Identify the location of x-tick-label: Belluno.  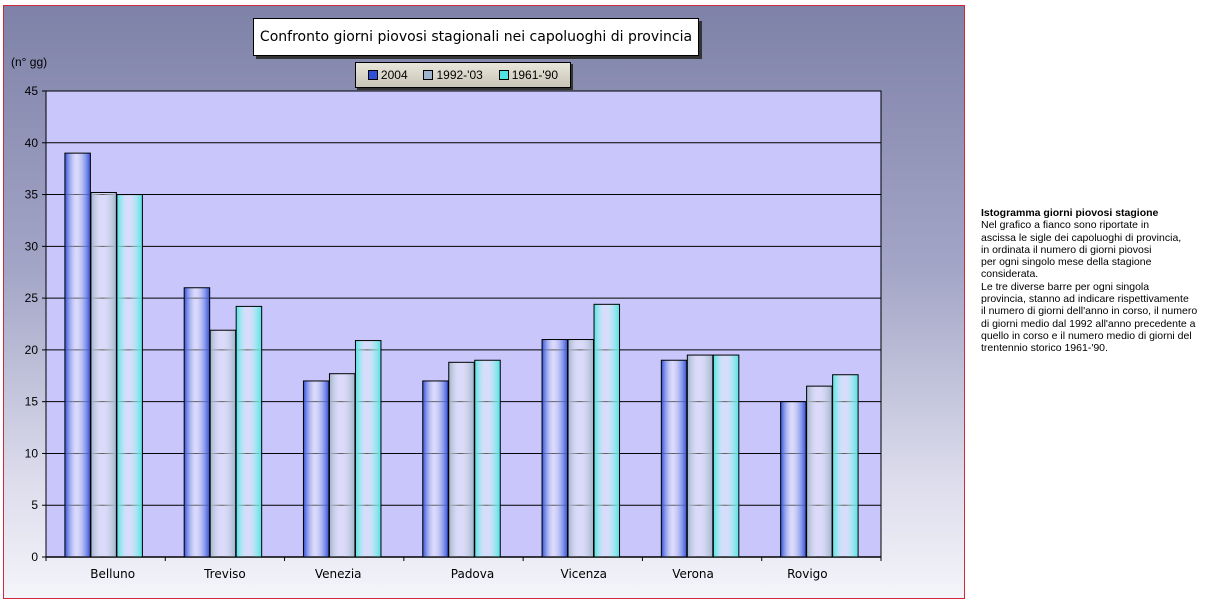
(112, 574).